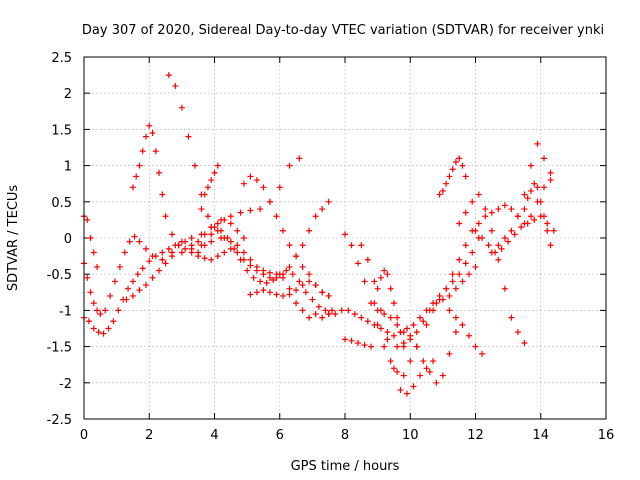  I want to click on y-tick-label: 0.5, so click(61, 203).